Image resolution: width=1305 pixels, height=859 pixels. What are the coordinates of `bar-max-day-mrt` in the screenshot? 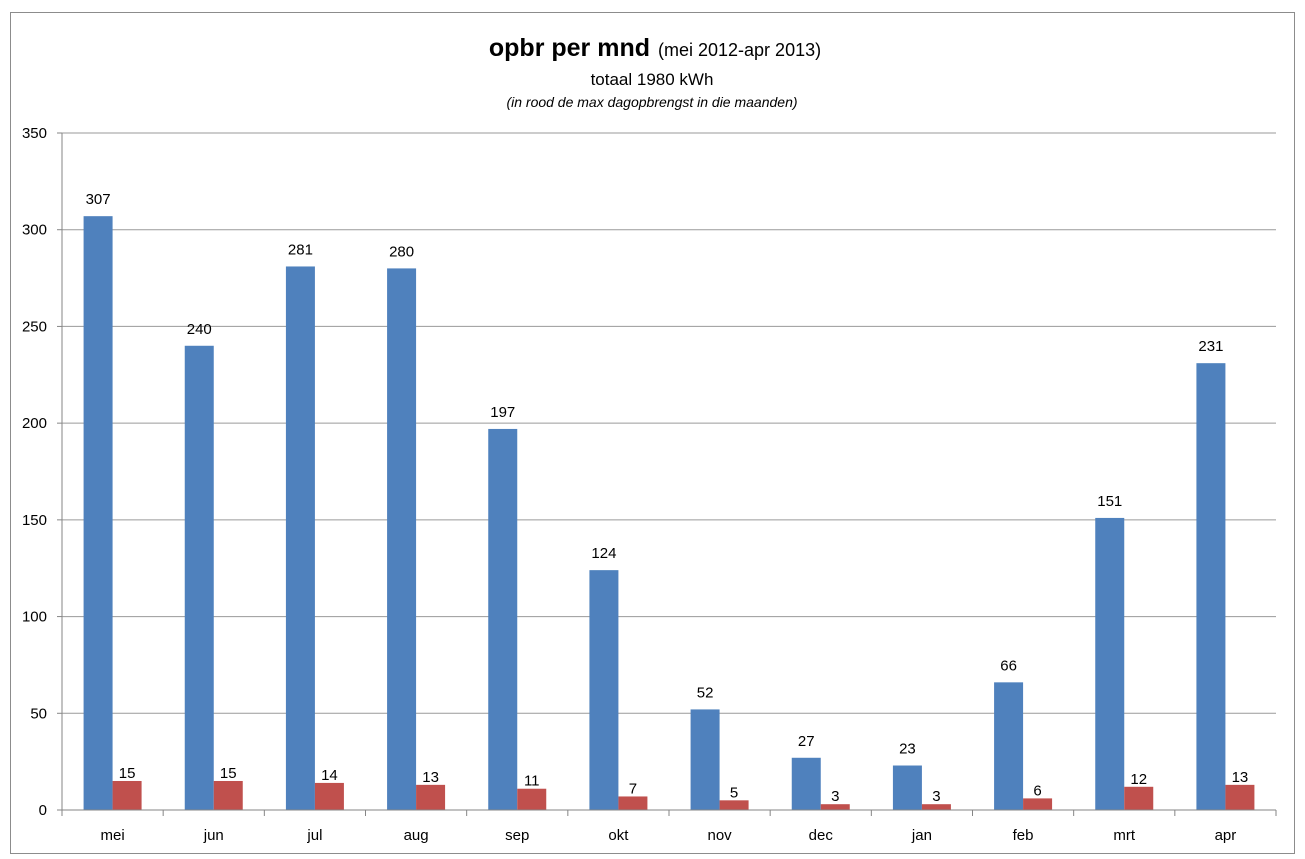 It's located at (1139, 798).